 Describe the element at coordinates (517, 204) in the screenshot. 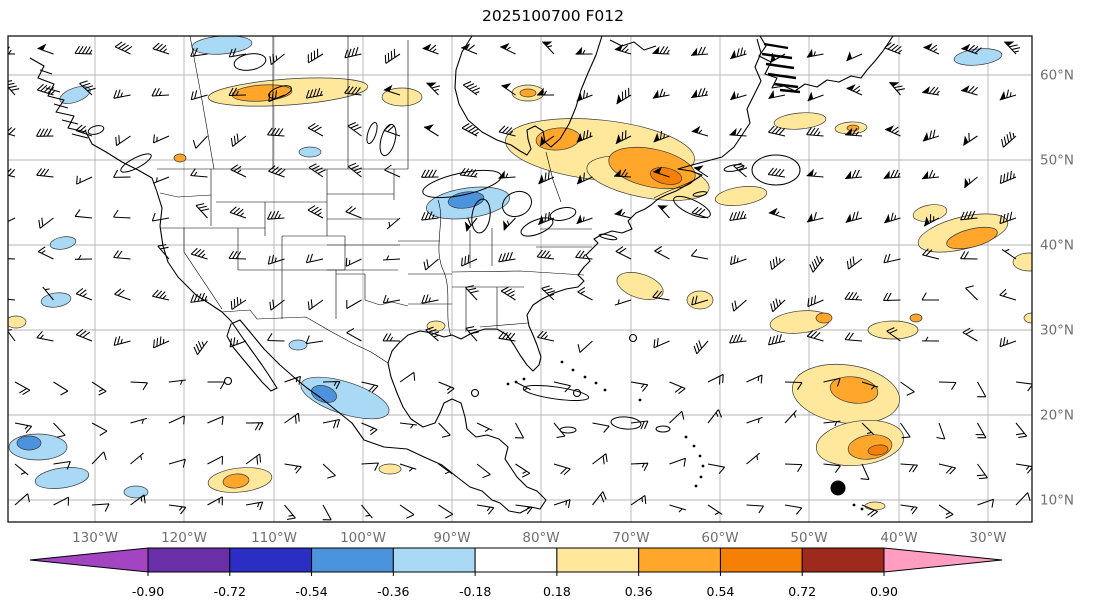

I see `lake-outline` at that location.